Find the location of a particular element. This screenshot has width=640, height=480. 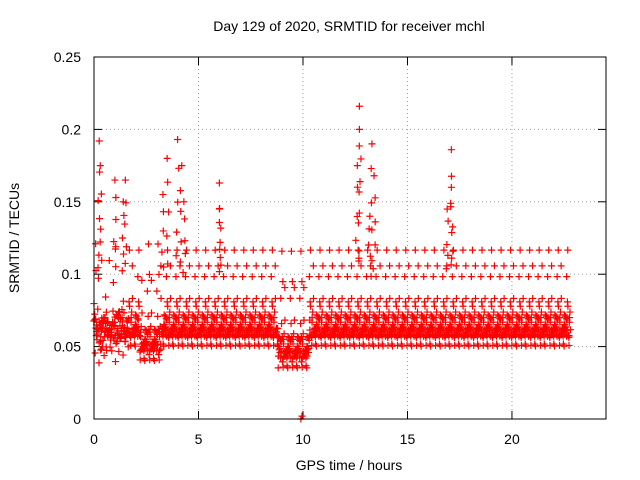

x-tick-label: 5 is located at coordinates (199, 439).